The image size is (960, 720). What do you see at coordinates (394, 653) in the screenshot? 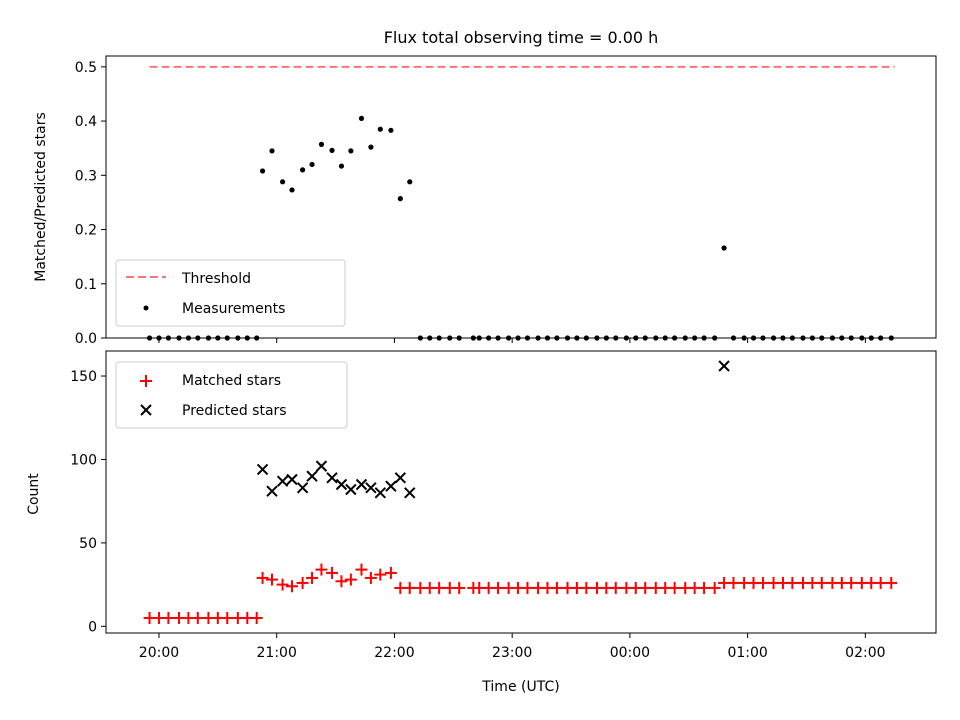
I see `x-tick-label: 22:00` at bounding box center [394, 653].